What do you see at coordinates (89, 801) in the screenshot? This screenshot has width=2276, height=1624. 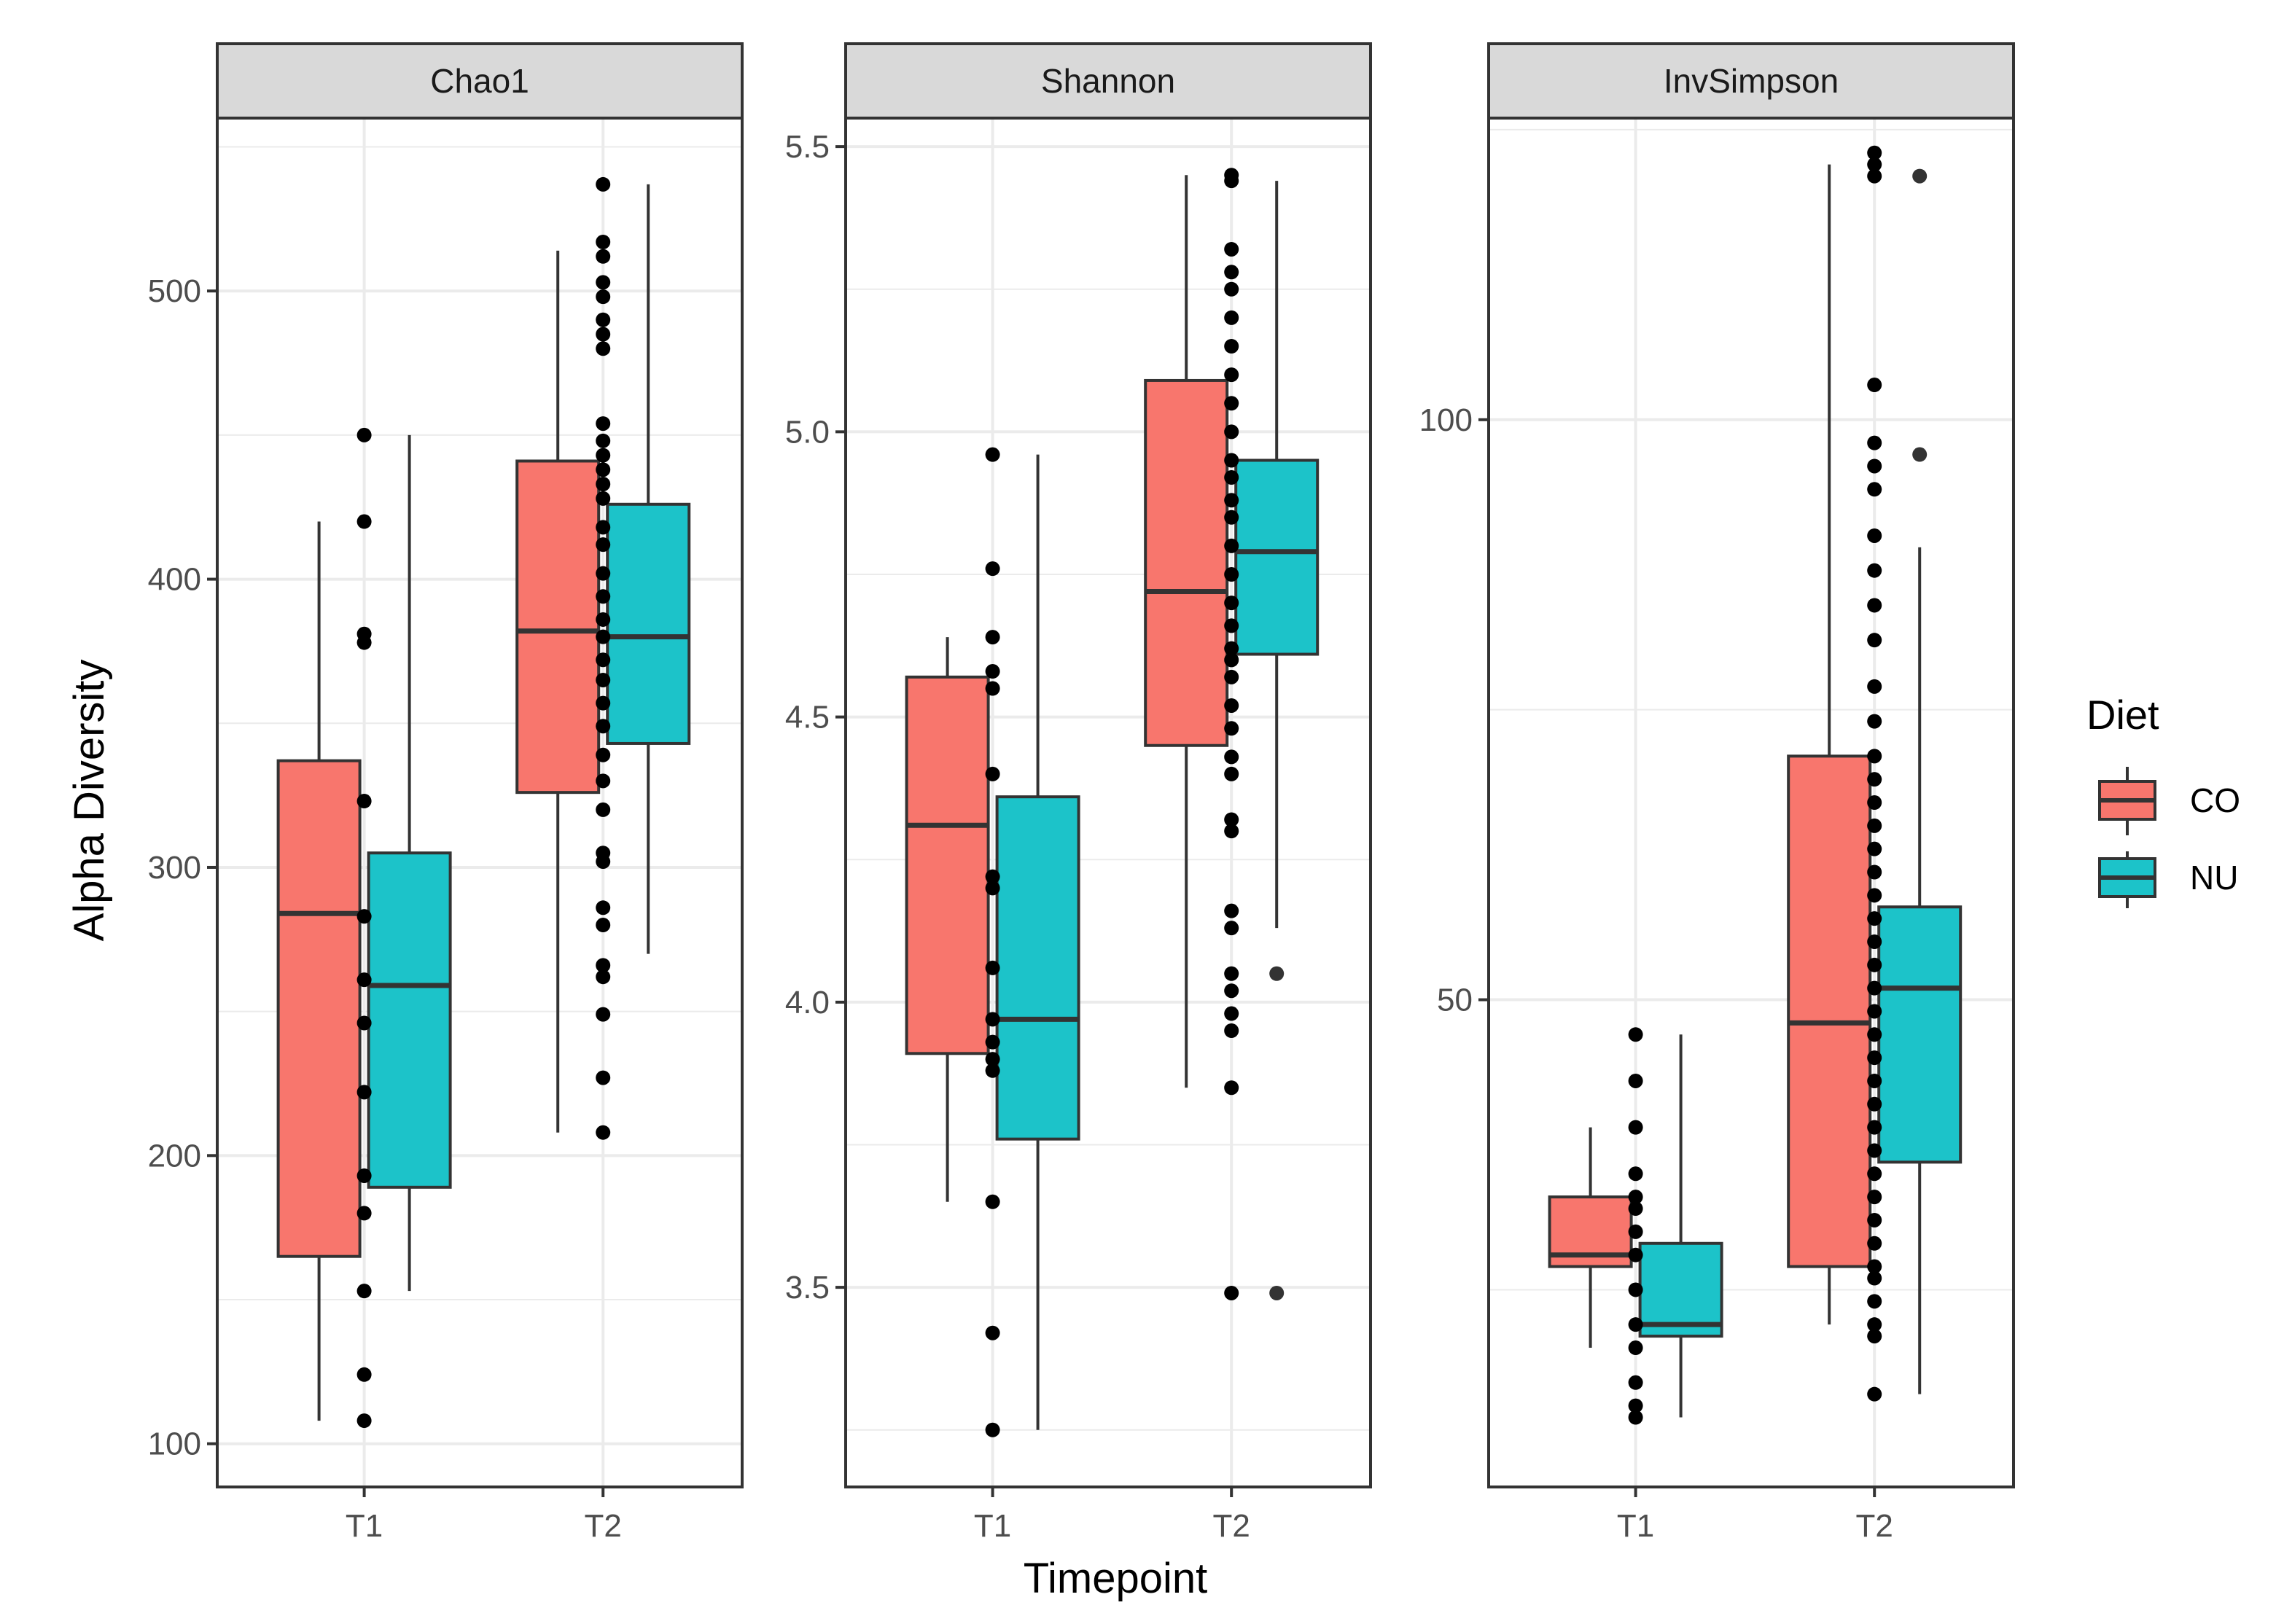 I see `y-axis-title: Alpha Diversity` at bounding box center [89, 801].